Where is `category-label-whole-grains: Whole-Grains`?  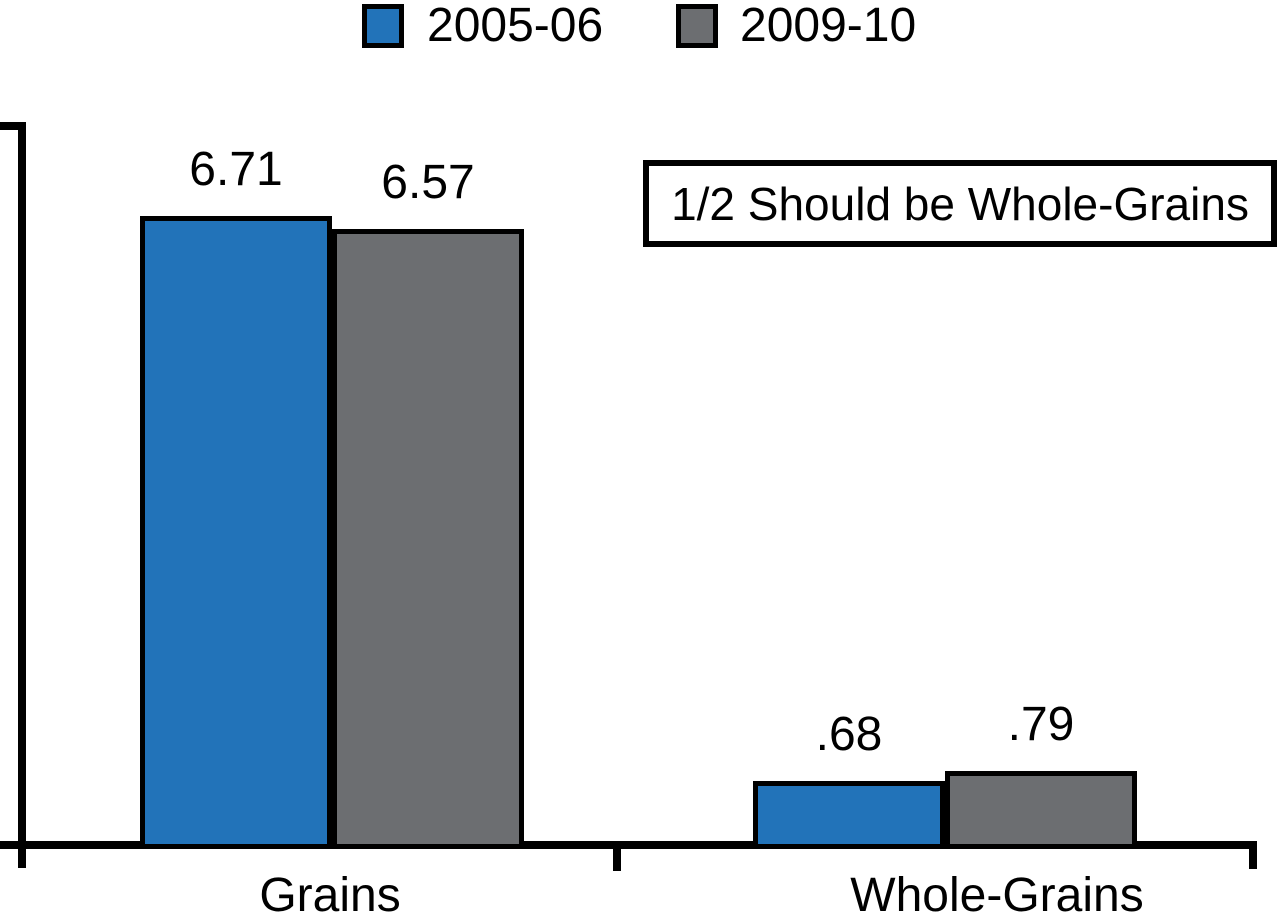 category-label-whole-grains: Whole-Grains is located at coordinates (997, 893).